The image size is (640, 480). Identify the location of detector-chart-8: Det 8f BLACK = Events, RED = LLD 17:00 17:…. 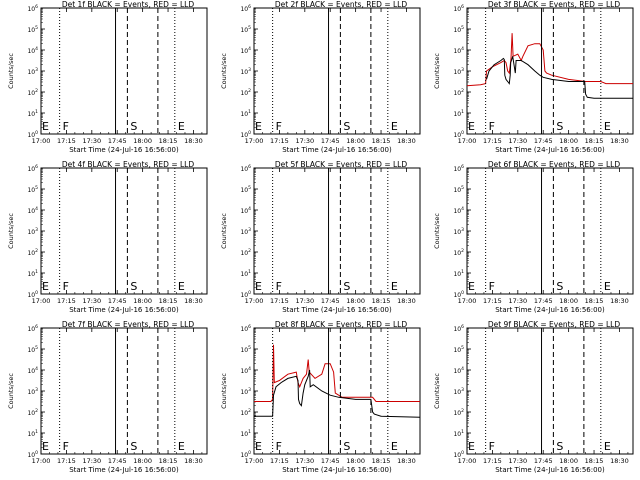
(320, 397).